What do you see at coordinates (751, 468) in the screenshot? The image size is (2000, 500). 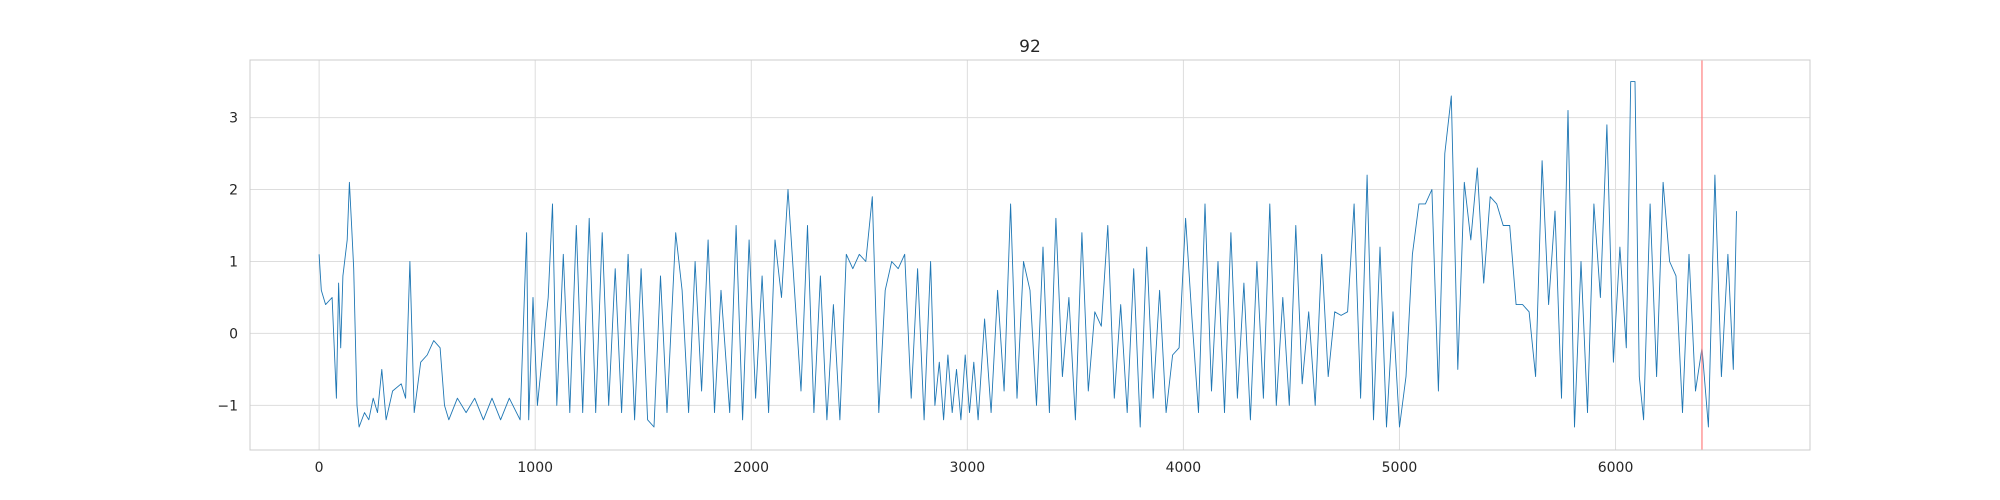 I see `x-tick-label: 2000` at bounding box center [751, 468].